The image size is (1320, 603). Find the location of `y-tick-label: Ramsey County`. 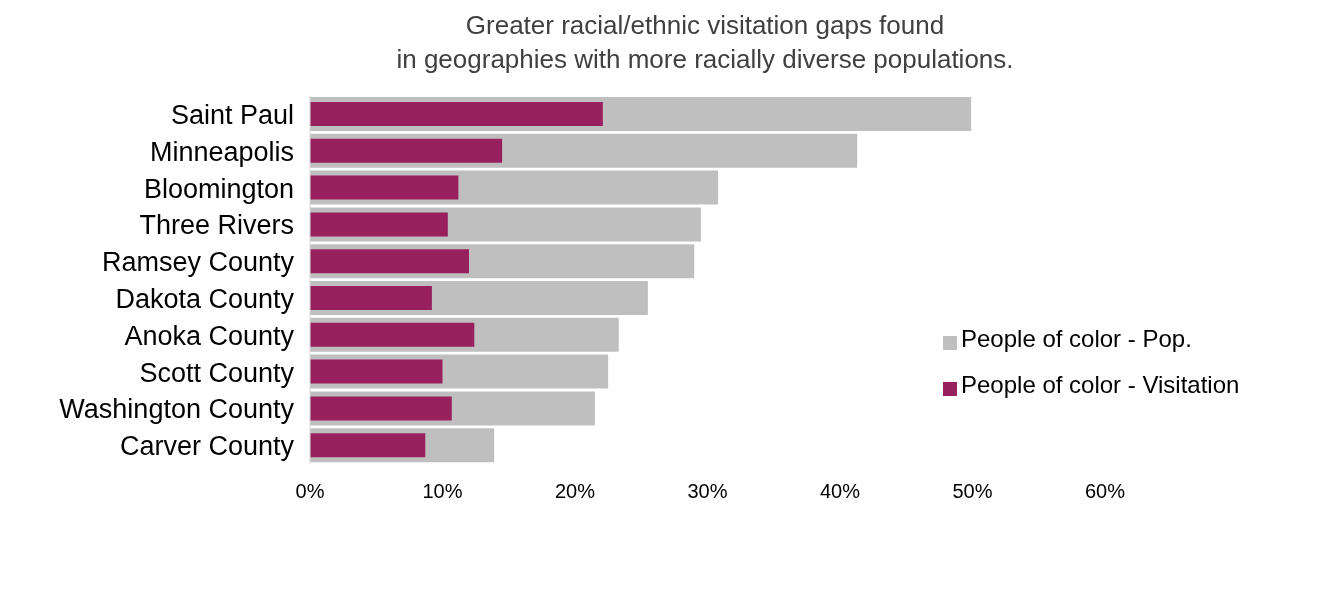

y-tick-label: Ramsey County is located at coordinates (198, 262).